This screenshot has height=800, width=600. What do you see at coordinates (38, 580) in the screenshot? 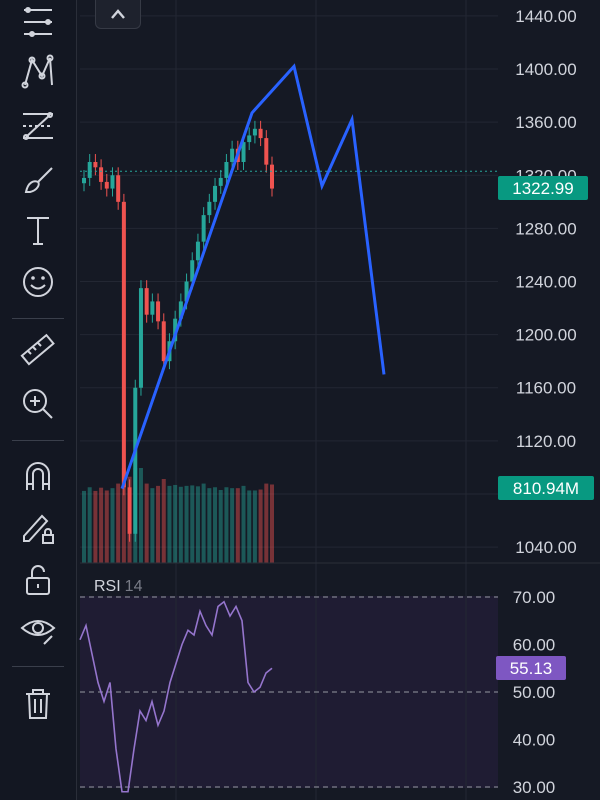
I see `unlock-icon` at bounding box center [38, 580].